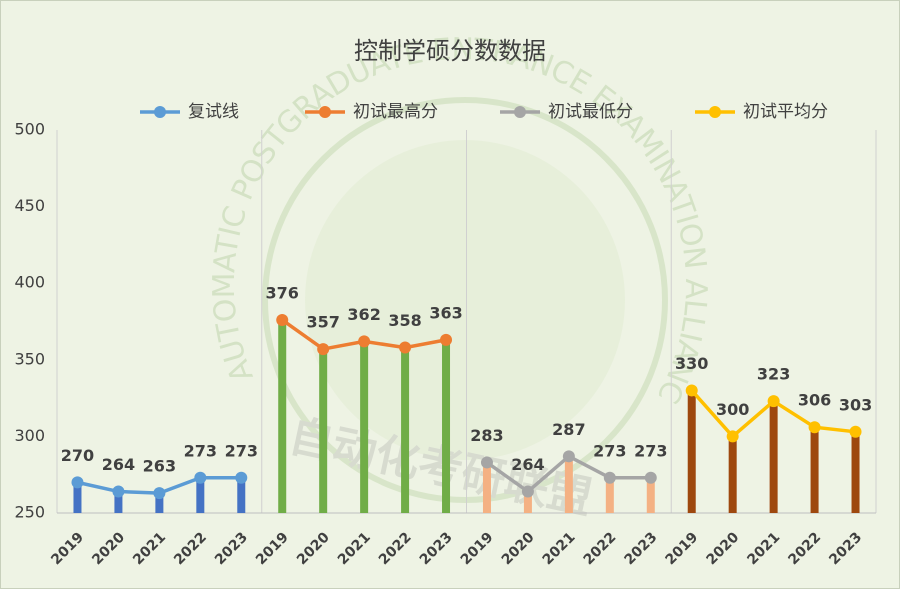 Image resolution: width=900 pixels, height=589 pixels. What do you see at coordinates (568, 429) in the screenshot?
I see `data-label: 287` at bounding box center [568, 429].